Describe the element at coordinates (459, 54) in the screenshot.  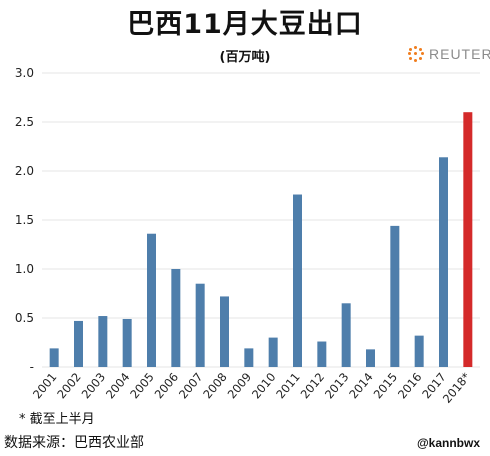
I see `reuters-brand-name: REUTERS` at that location.